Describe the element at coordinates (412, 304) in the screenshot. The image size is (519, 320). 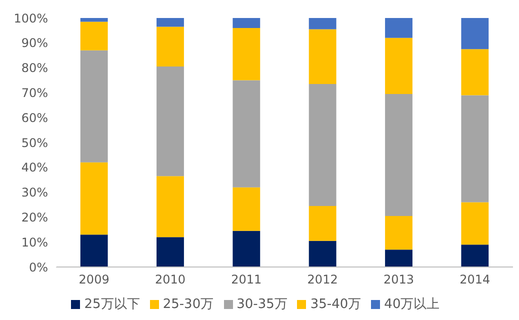
I see `legend-label: 40万以上` at that location.